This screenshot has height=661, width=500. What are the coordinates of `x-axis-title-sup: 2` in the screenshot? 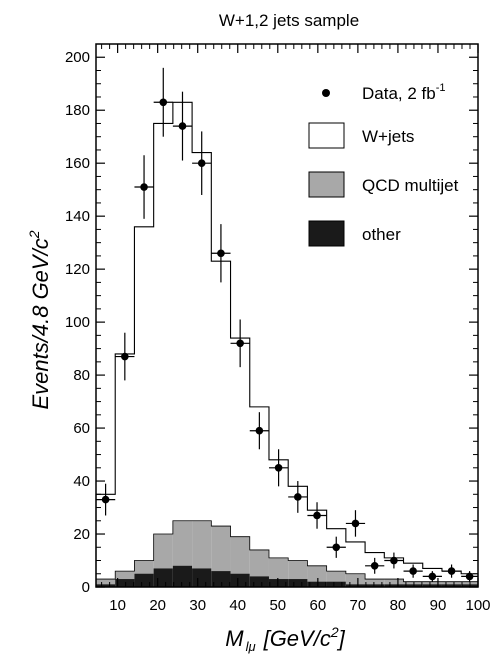 It's located at (334, 632).